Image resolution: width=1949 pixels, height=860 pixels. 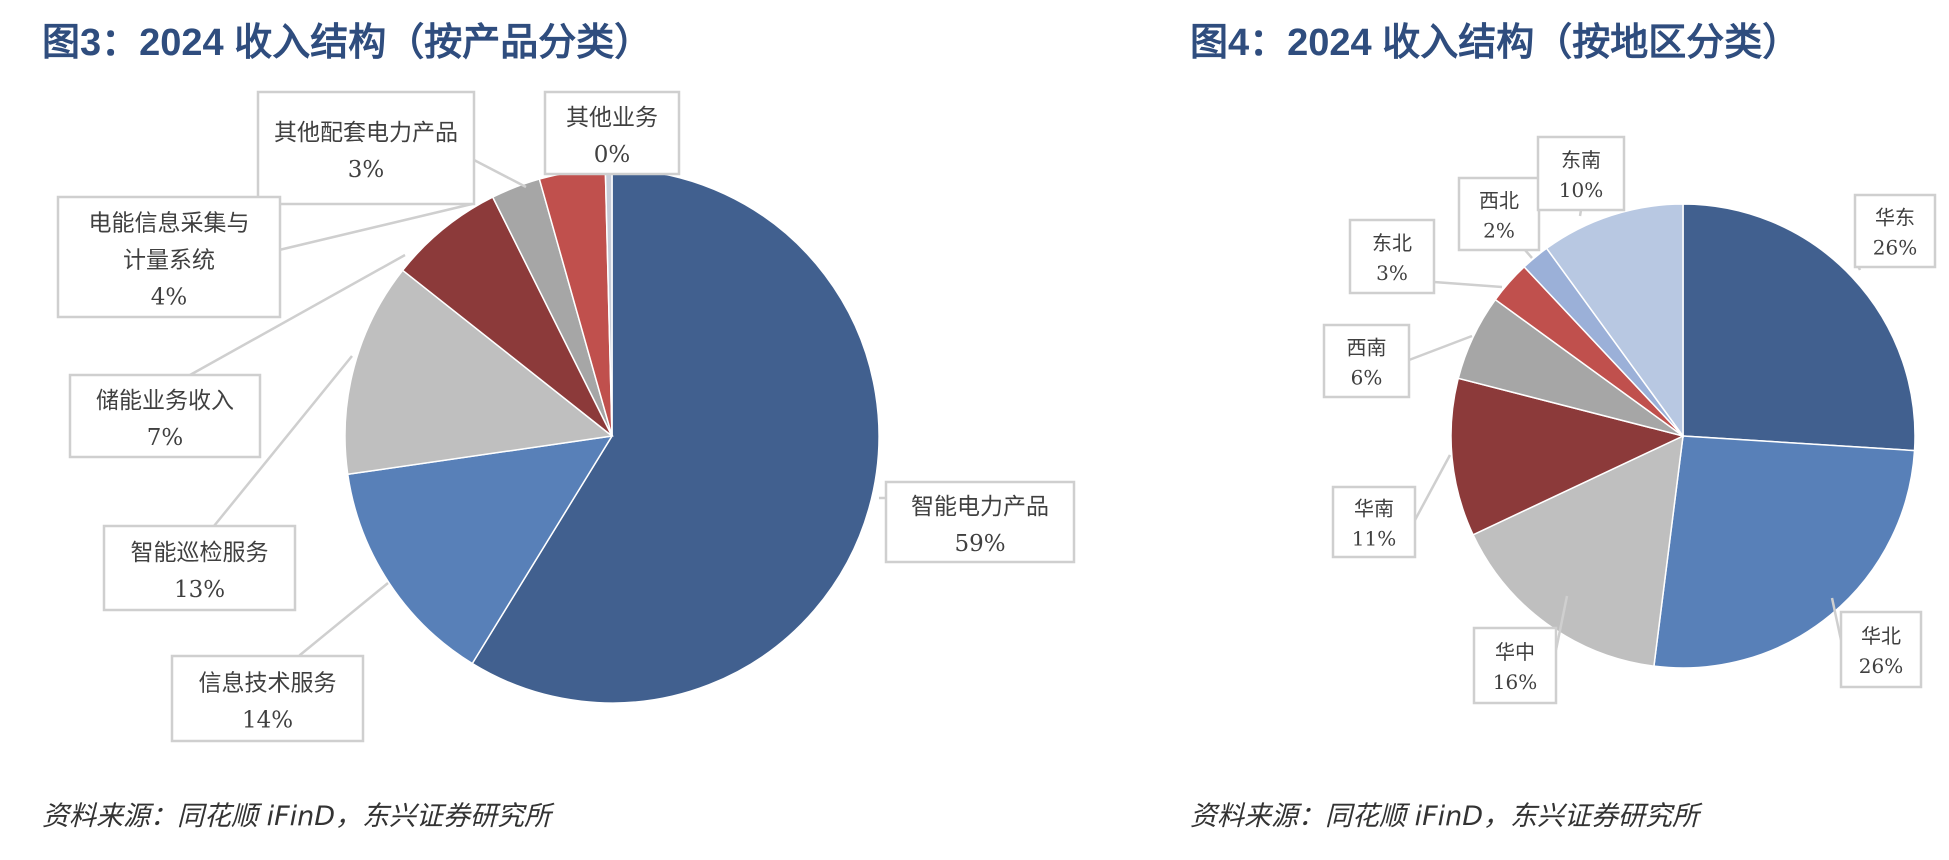 I want to click on slice-category-label: 计量系统, so click(x=169, y=260).